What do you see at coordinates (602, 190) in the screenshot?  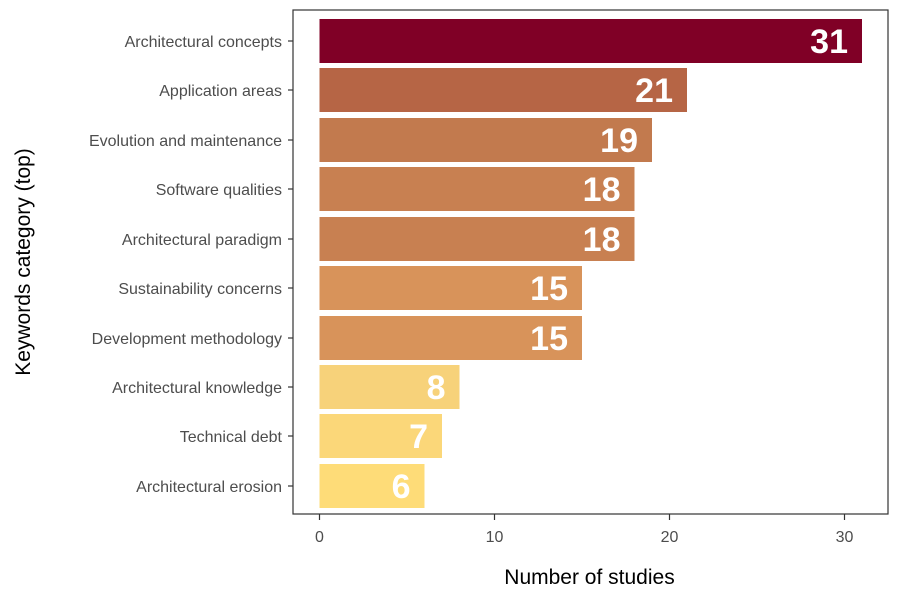 I see `value-label-4: 18` at bounding box center [602, 190].